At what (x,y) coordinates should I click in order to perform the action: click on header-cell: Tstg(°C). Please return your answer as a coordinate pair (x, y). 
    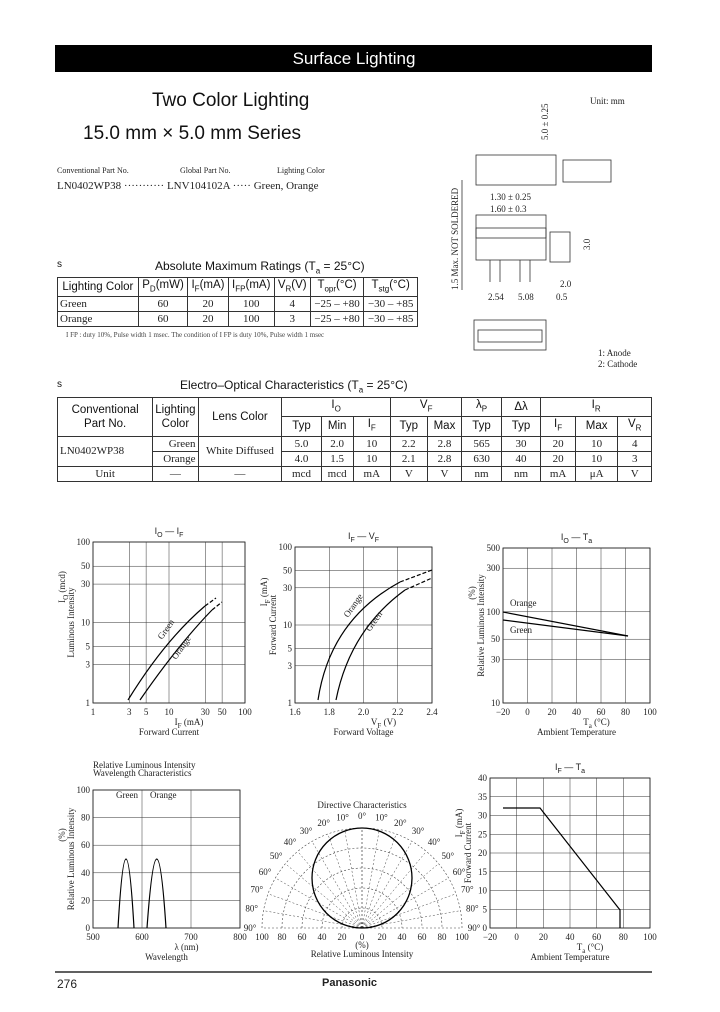
    Looking at the image, I should click on (390, 287).